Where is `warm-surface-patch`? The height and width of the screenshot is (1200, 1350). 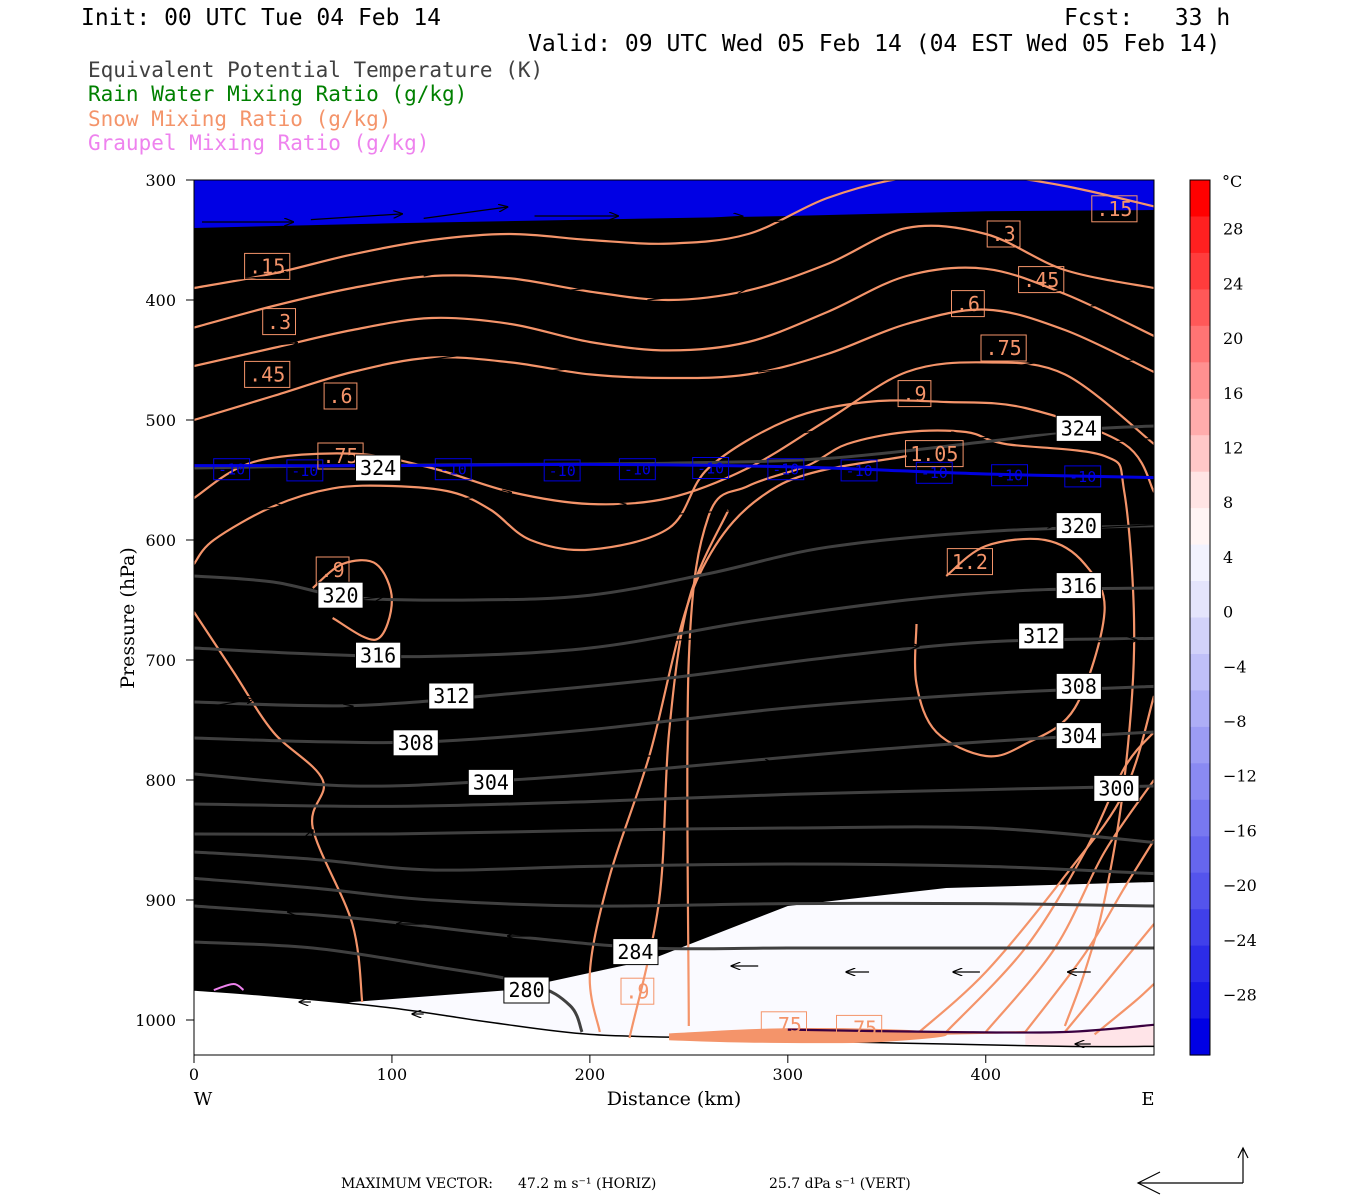 warm-surface-patch is located at coordinates (1089, 1038).